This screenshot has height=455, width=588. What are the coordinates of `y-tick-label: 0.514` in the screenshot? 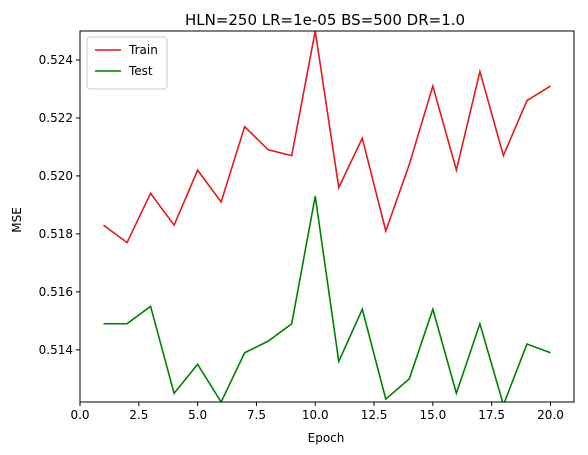 It's located at (56, 350).